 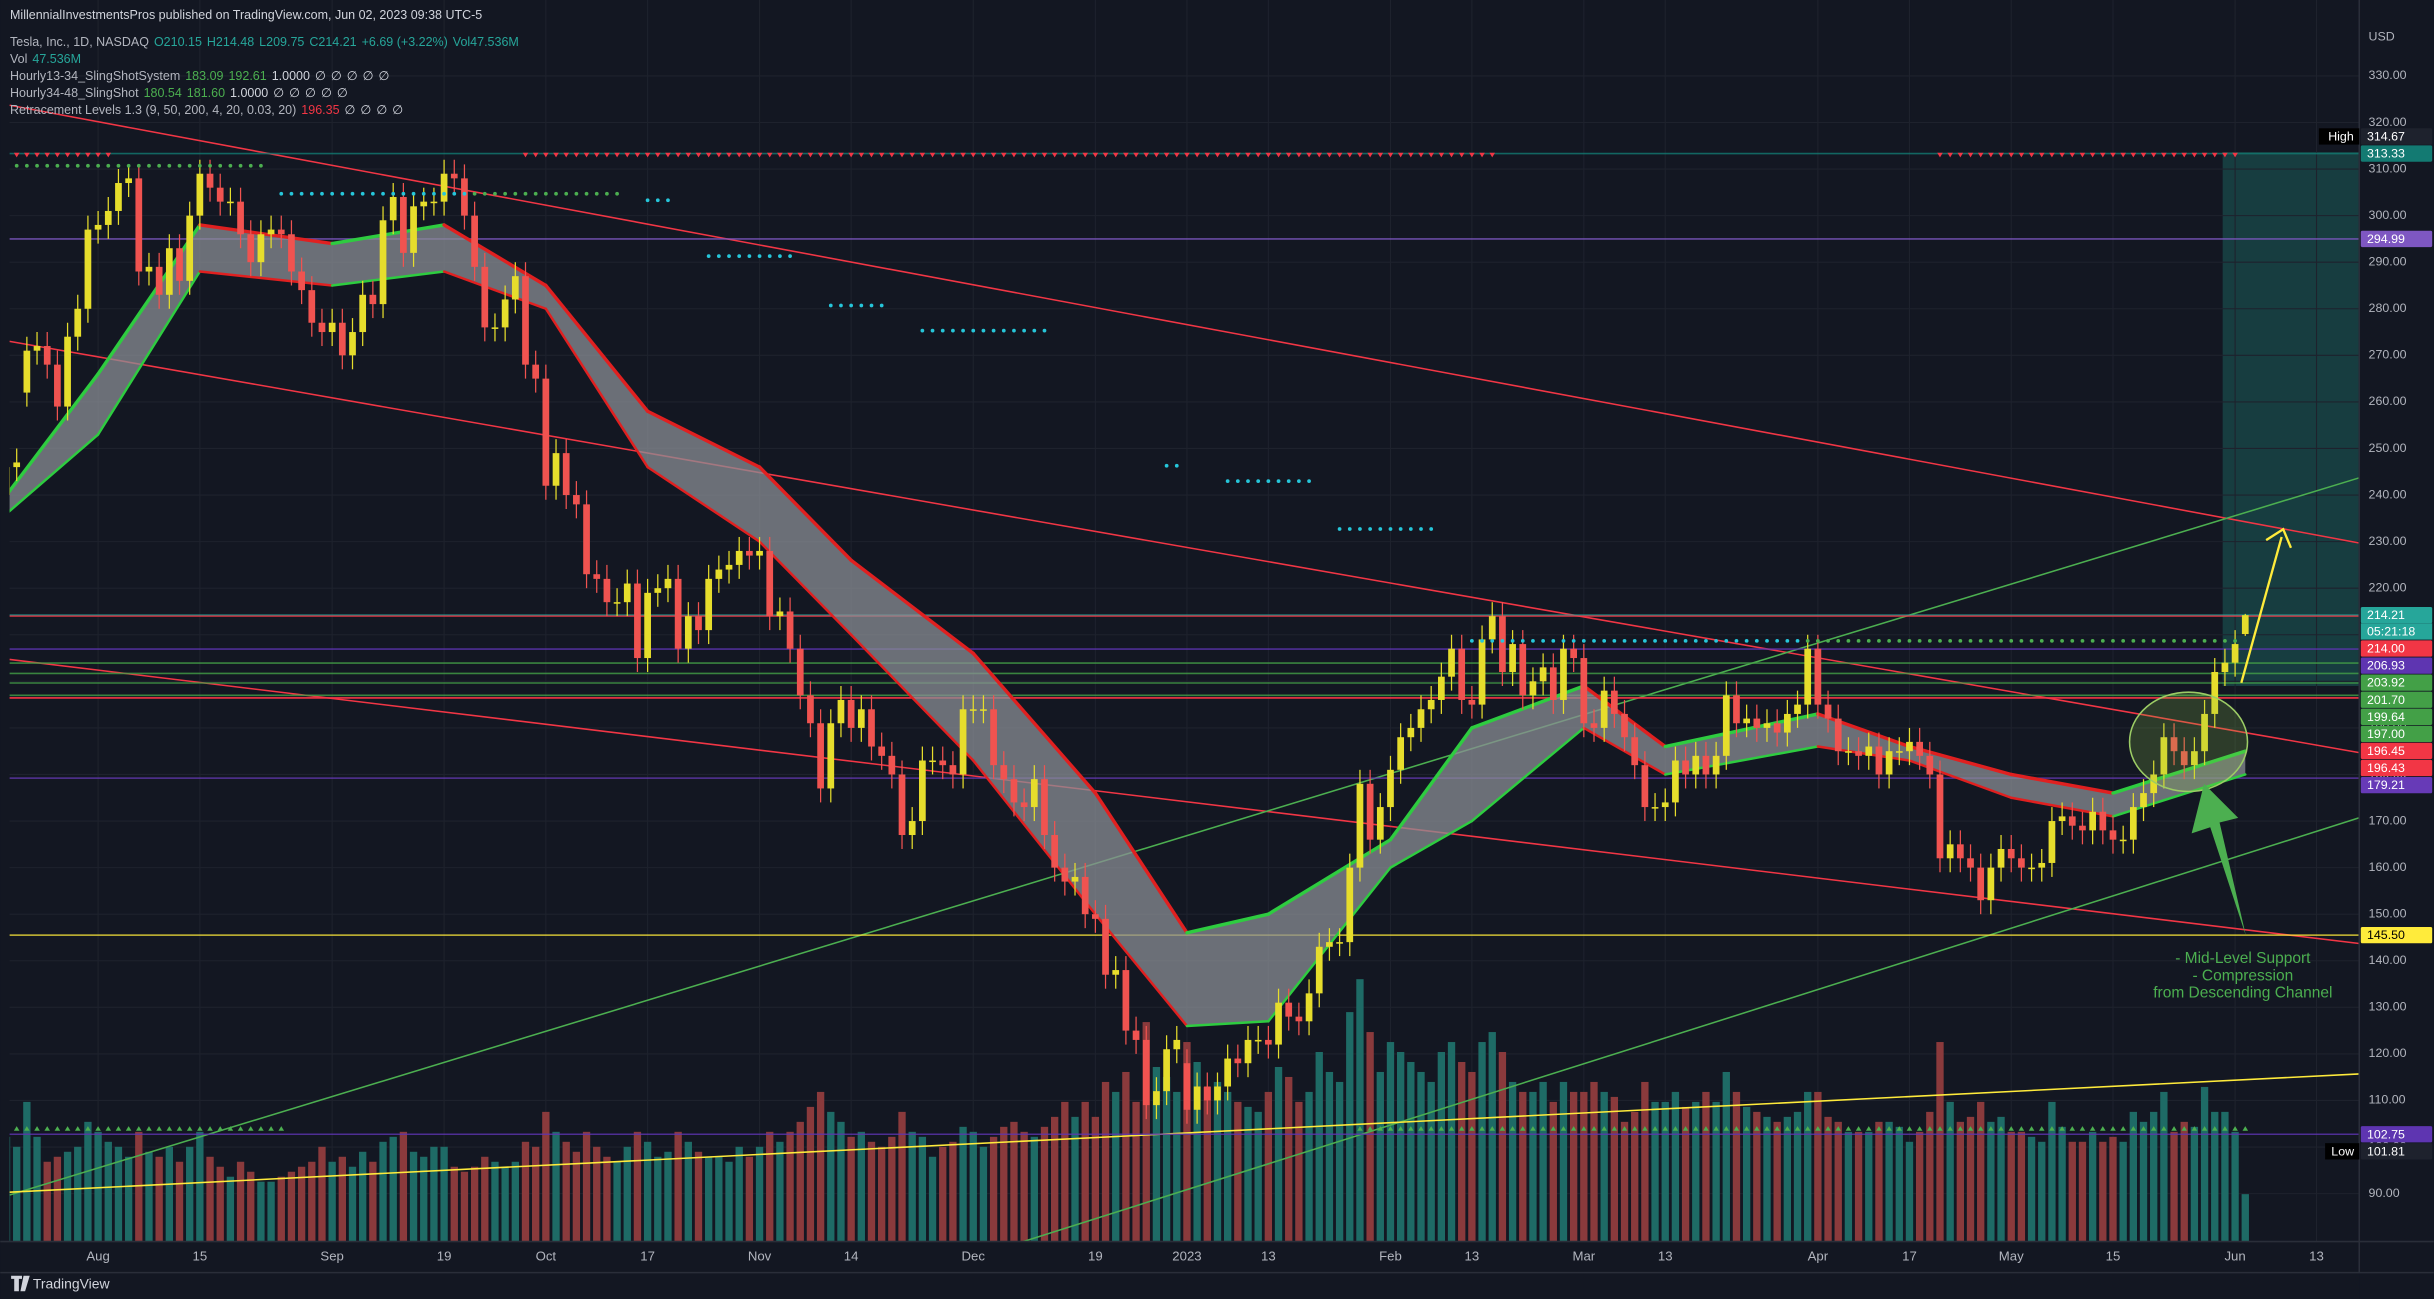 What do you see at coordinates (200, 1256) in the screenshot?
I see `x-tick-label: 15` at bounding box center [200, 1256].